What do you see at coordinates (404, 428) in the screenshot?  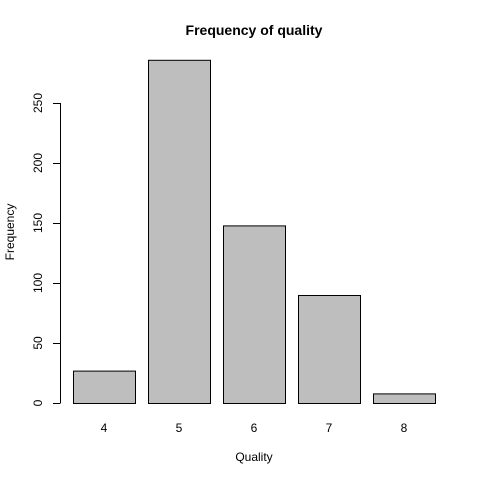 I see `x-tick-label: 8` at bounding box center [404, 428].